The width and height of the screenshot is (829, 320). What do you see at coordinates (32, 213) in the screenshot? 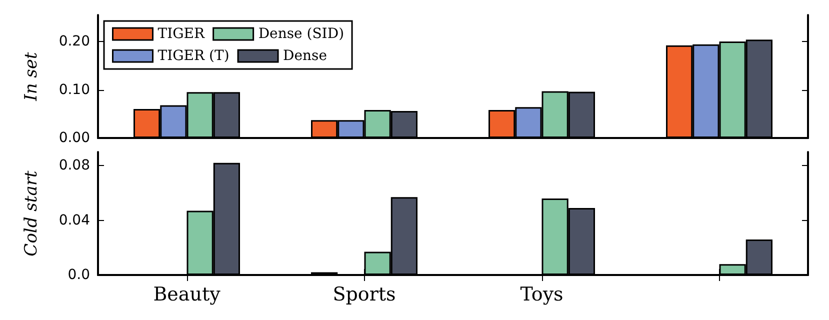
I see `y-axis-title: Cold start` at bounding box center [32, 213].